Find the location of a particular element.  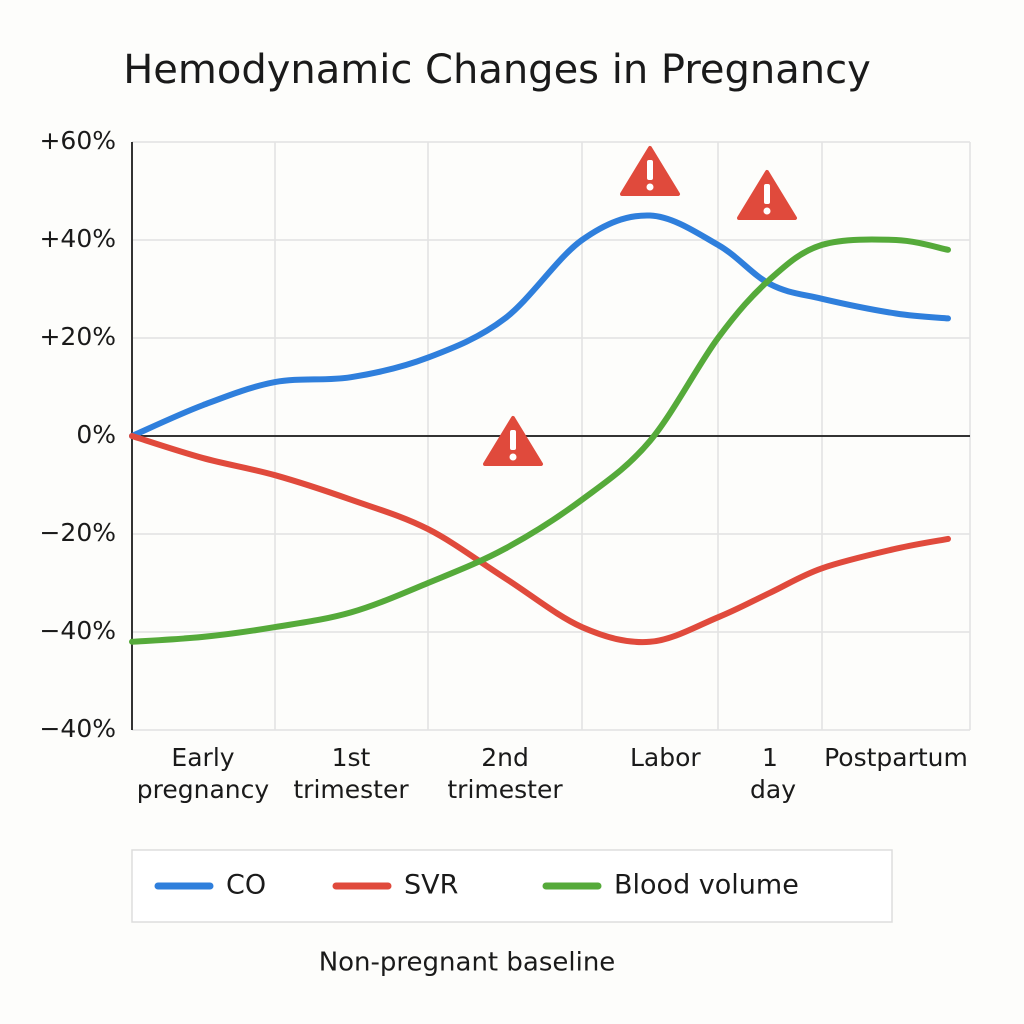

legend-label: SVR is located at coordinates (431, 885).